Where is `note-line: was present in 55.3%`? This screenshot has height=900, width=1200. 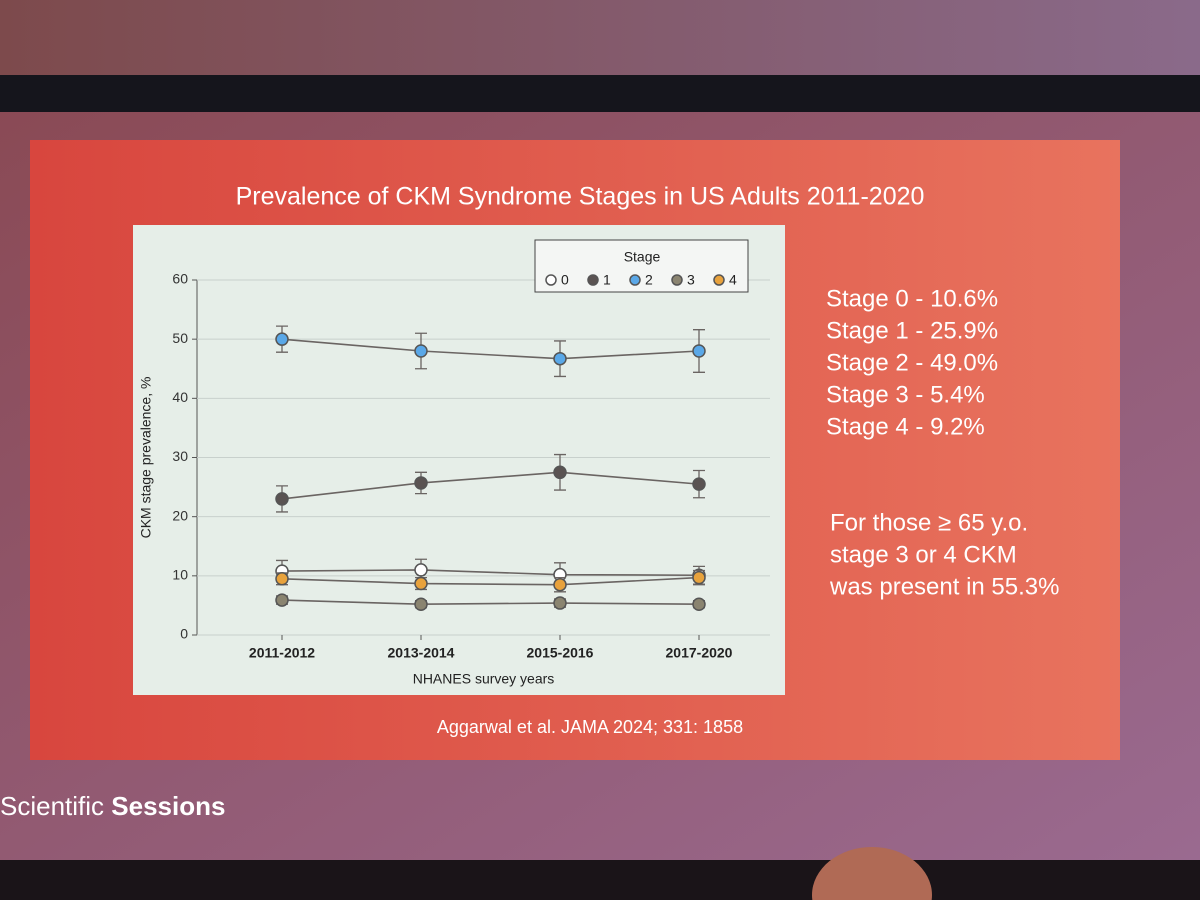
note-line: was present in 55.3% is located at coordinates (944, 586).